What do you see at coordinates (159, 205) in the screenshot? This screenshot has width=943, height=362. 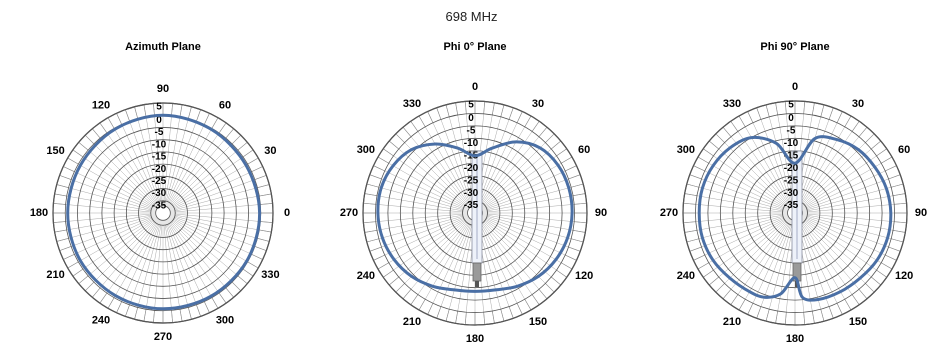 I see `radial-tick-label: -35` at bounding box center [159, 205].